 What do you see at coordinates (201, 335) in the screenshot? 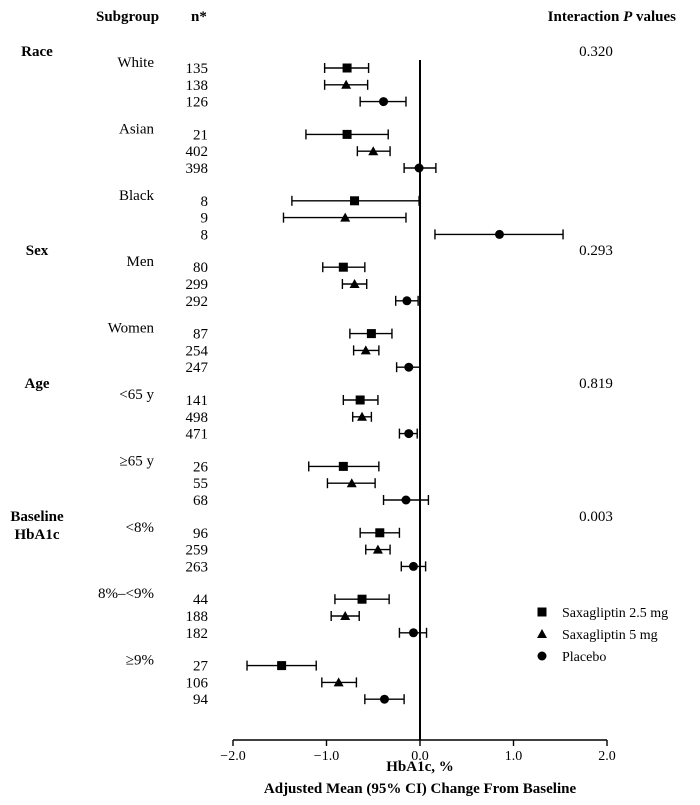
I see `n-value: 87` at bounding box center [201, 335].